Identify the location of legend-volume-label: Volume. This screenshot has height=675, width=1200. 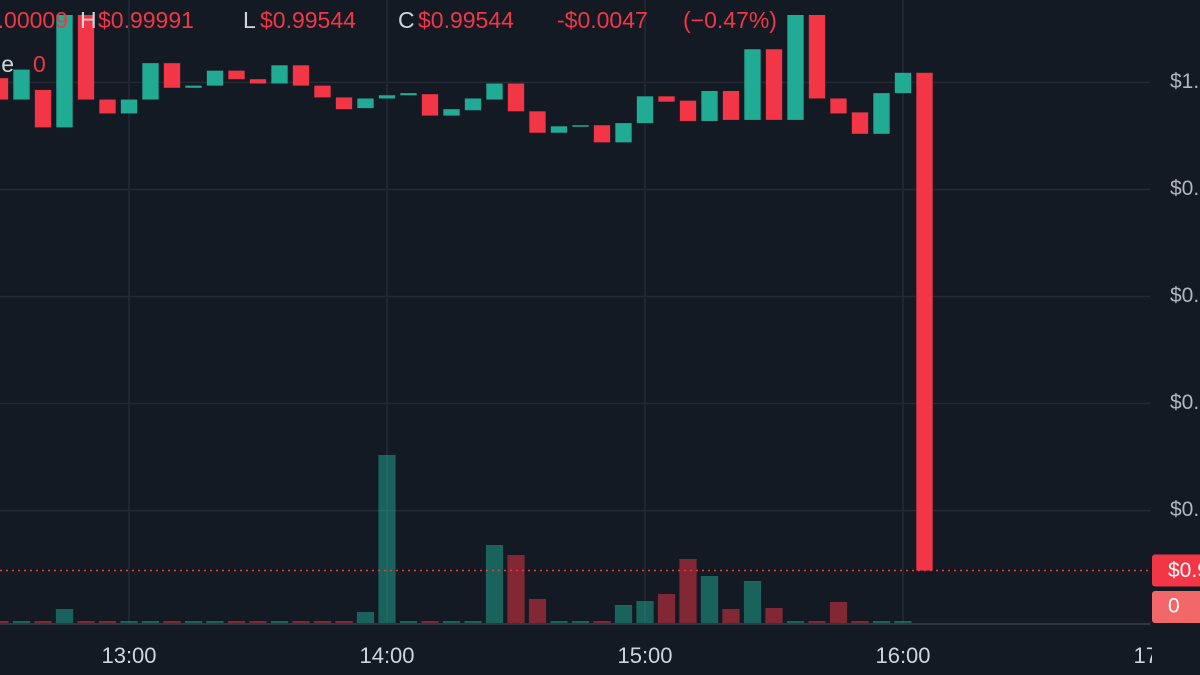
(7, 64).